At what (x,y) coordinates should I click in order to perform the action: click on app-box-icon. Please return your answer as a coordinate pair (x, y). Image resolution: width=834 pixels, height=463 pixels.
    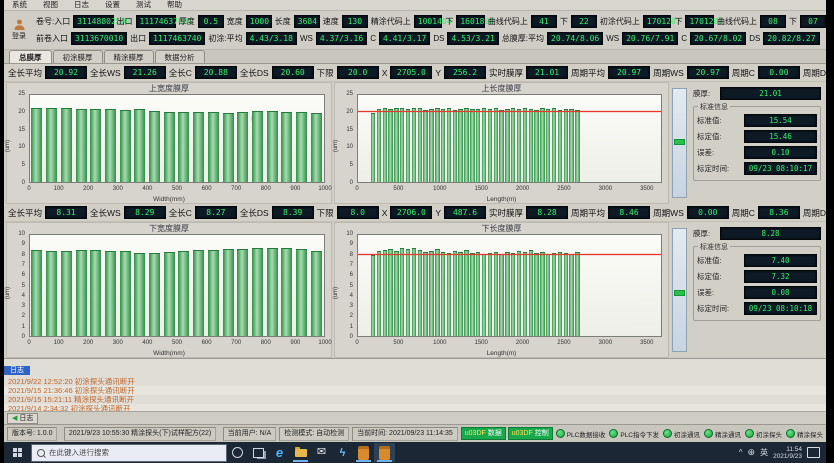
    Looking at the image, I should click on (363, 452).